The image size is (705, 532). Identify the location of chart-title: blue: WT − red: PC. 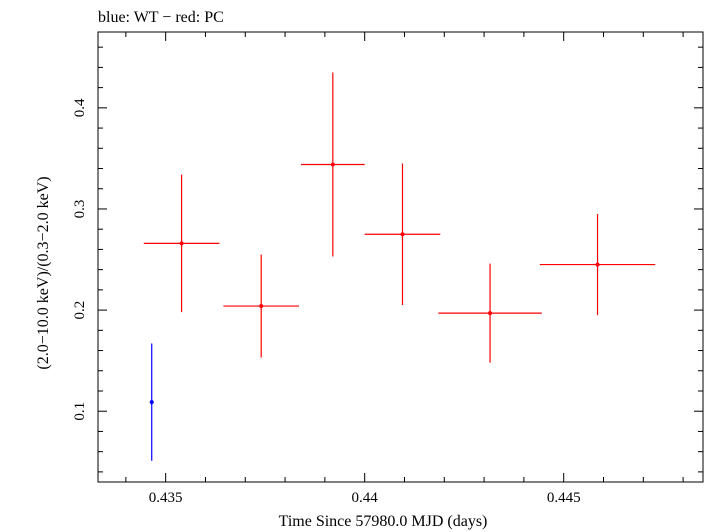
(161, 17).